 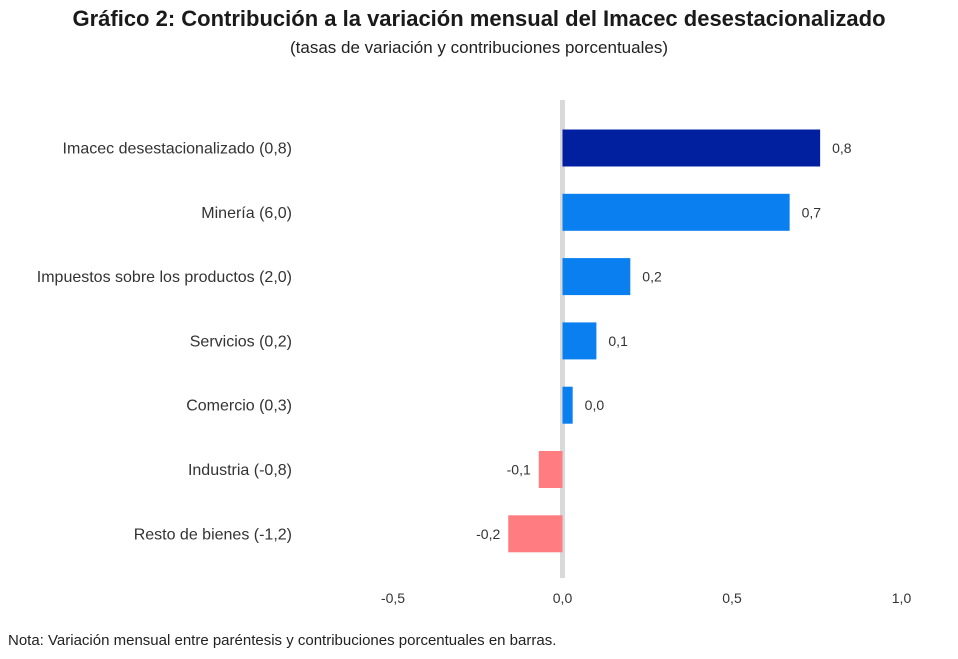 What do you see at coordinates (519, 470) in the screenshot?
I see `data-label: -0,1` at bounding box center [519, 470].